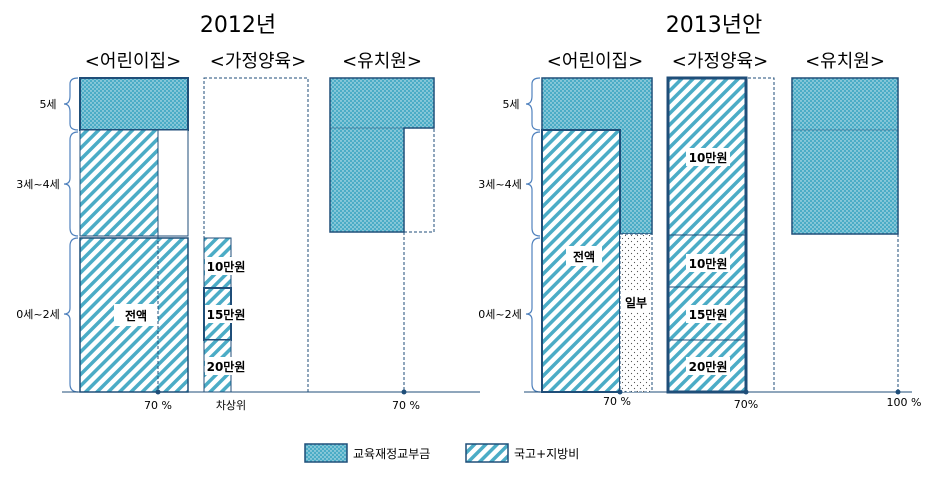 This screenshot has height=489, width=940. Describe the element at coordinates (904, 402) in the screenshot. I see `kinder-pct-label: 100 %` at that location.